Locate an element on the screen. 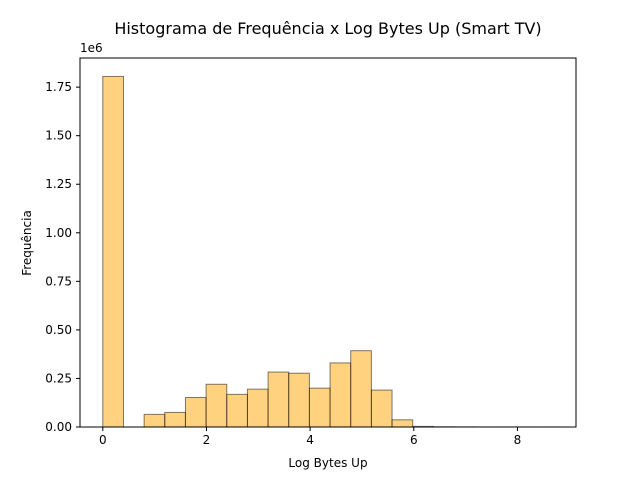 Image resolution: width=640 pixels, height=480 pixels. x-tick-label: 4 is located at coordinates (310, 440).